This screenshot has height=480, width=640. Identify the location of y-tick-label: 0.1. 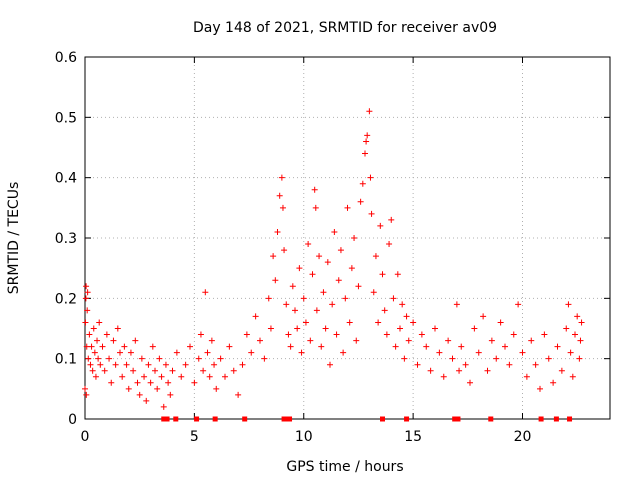
(66, 360).